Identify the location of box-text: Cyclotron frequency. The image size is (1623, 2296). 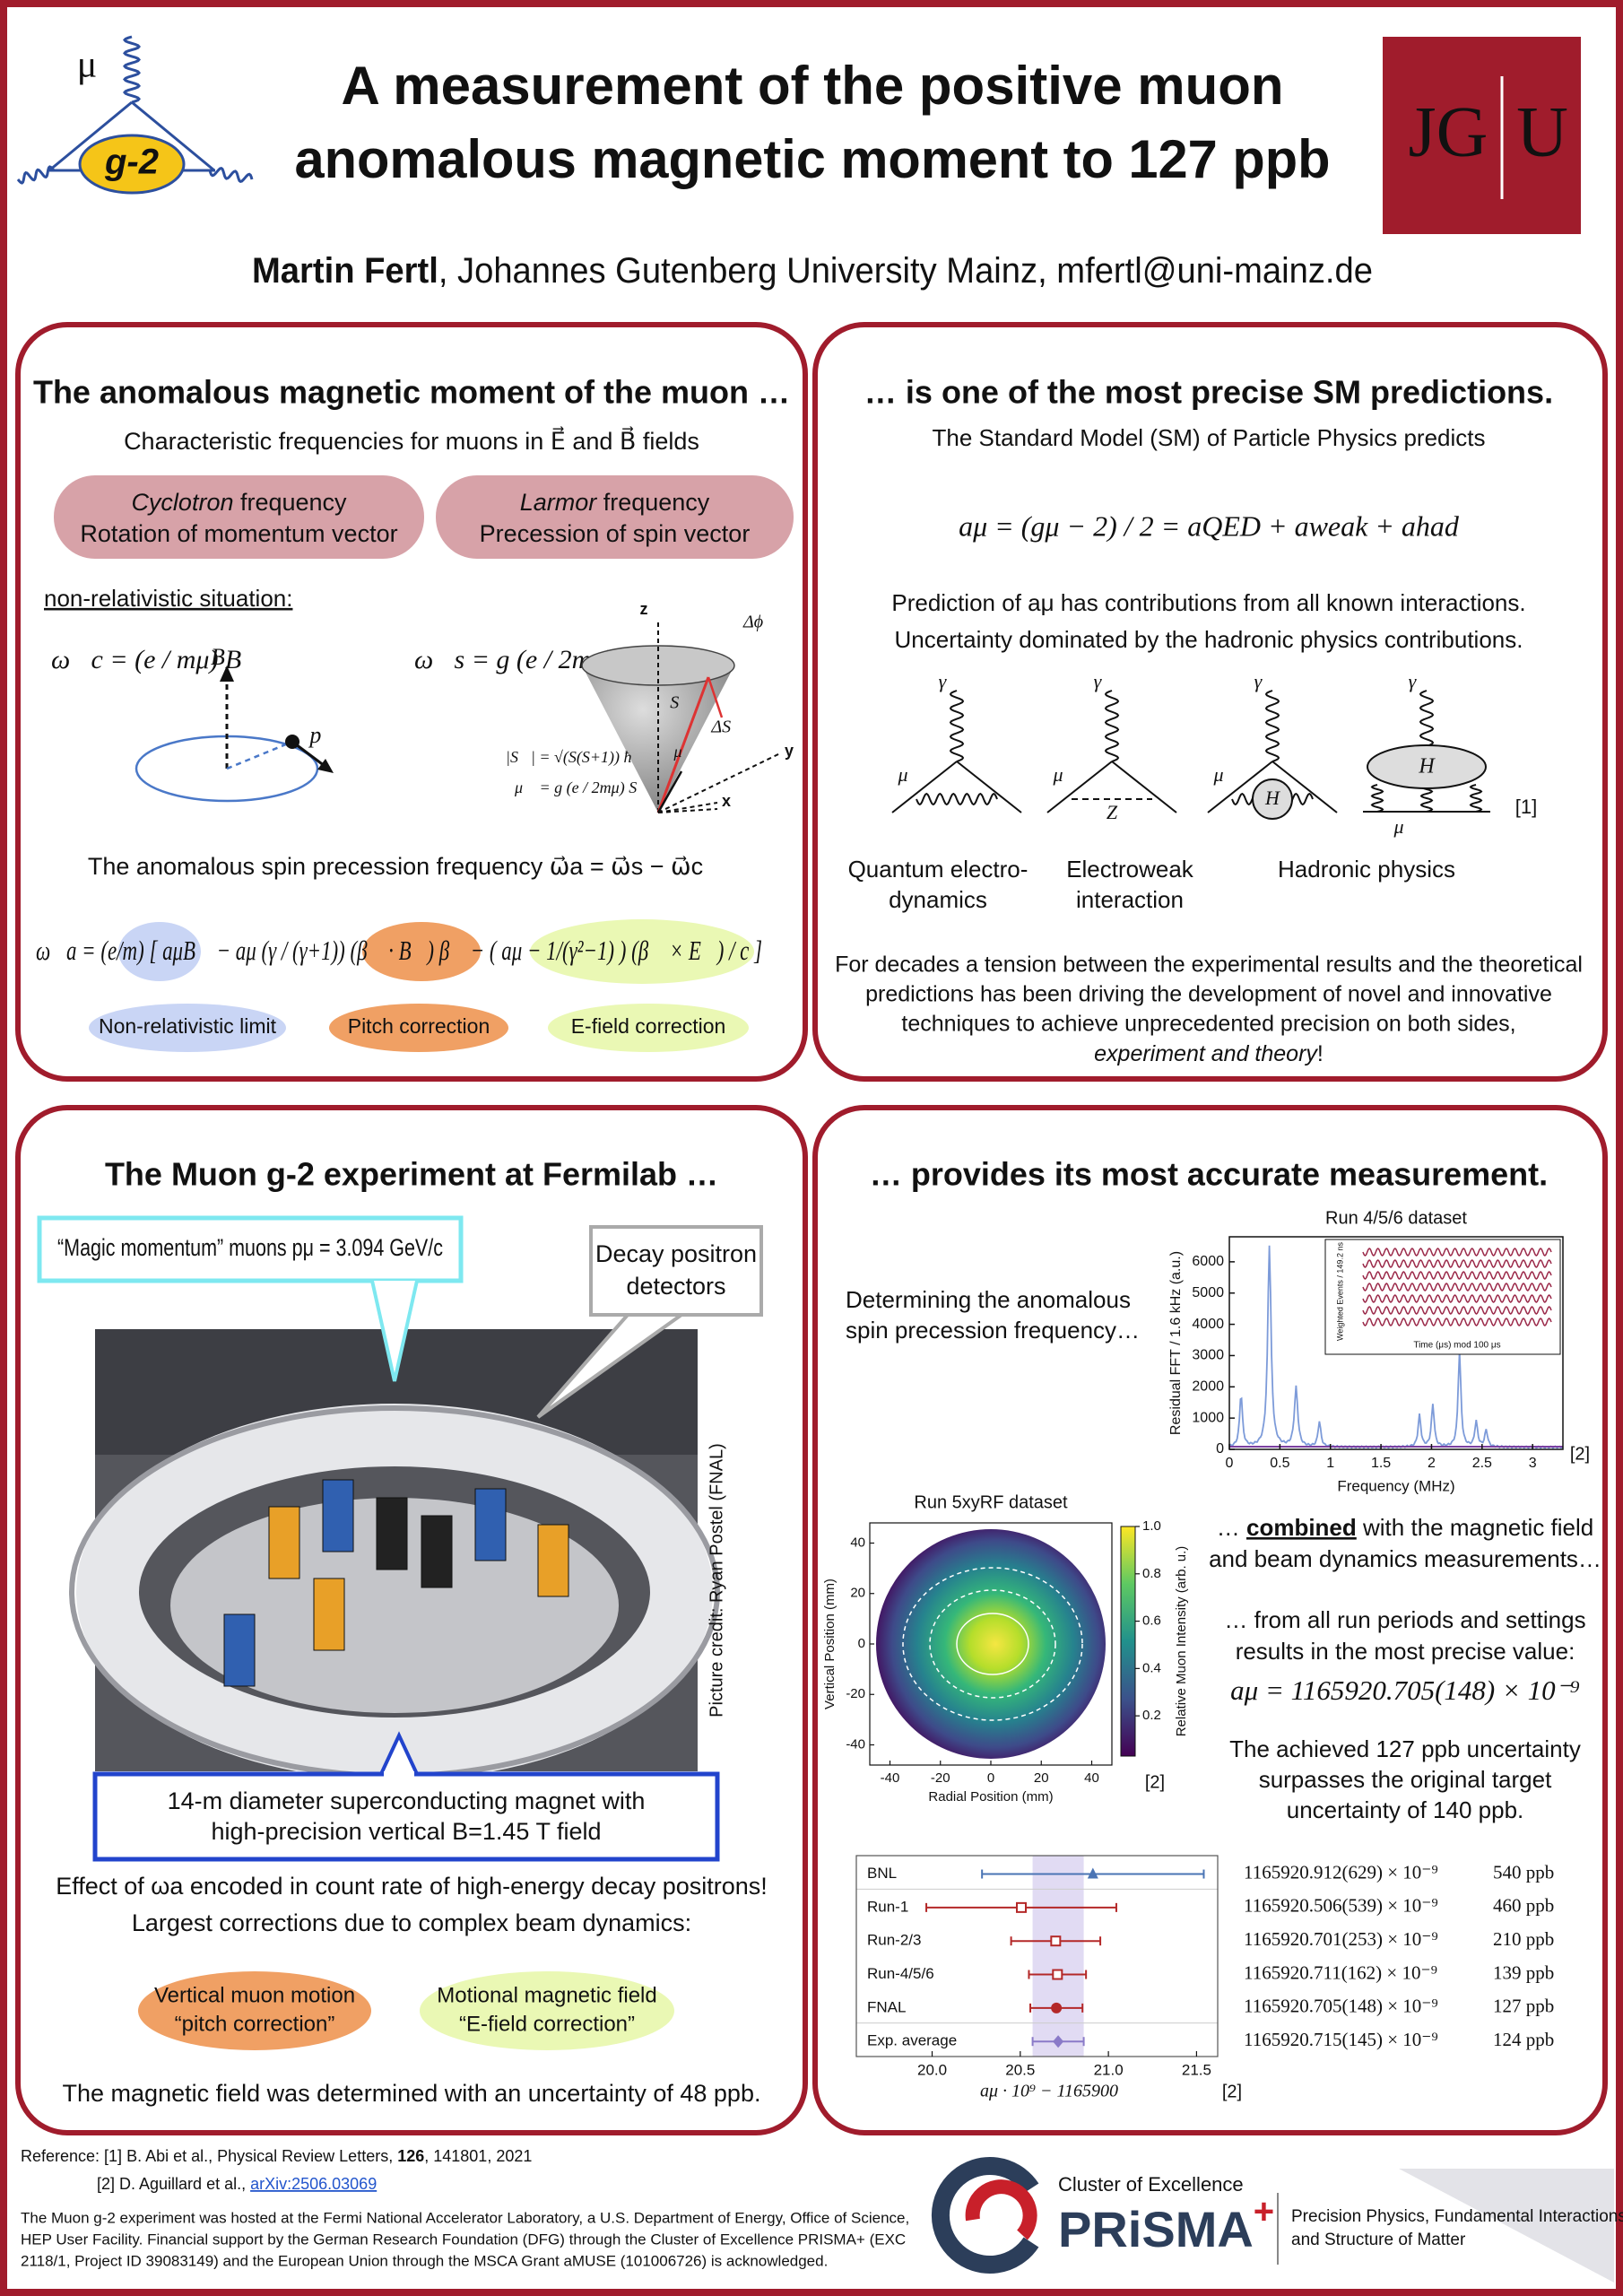
(239, 502).